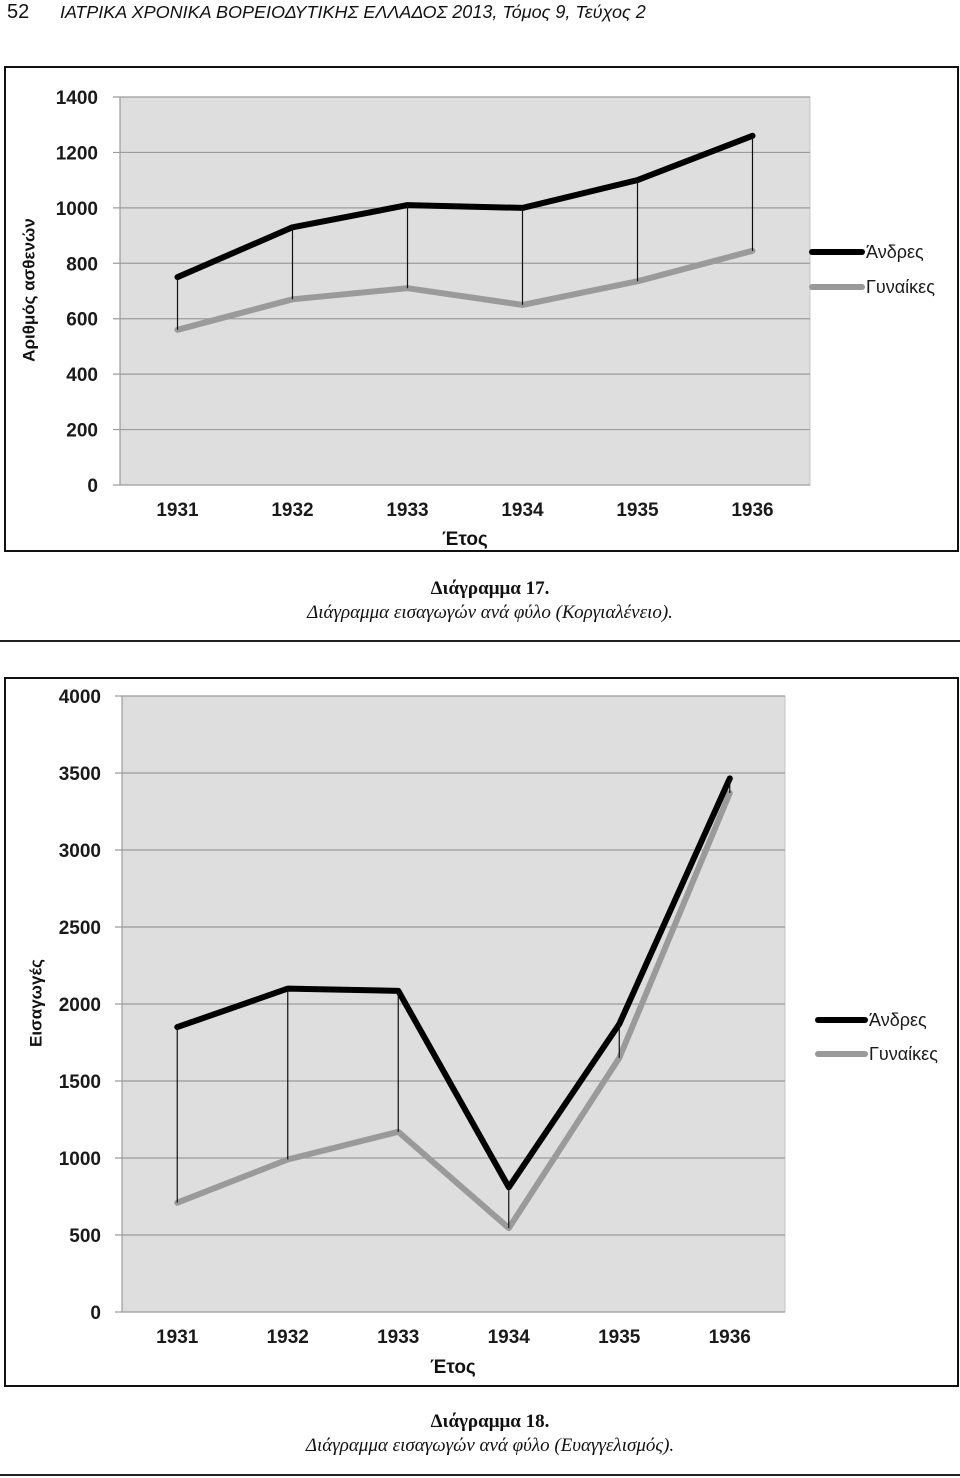  What do you see at coordinates (18, 12) in the screenshot?
I see `page-number: 52` at bounding box center [18, 12].